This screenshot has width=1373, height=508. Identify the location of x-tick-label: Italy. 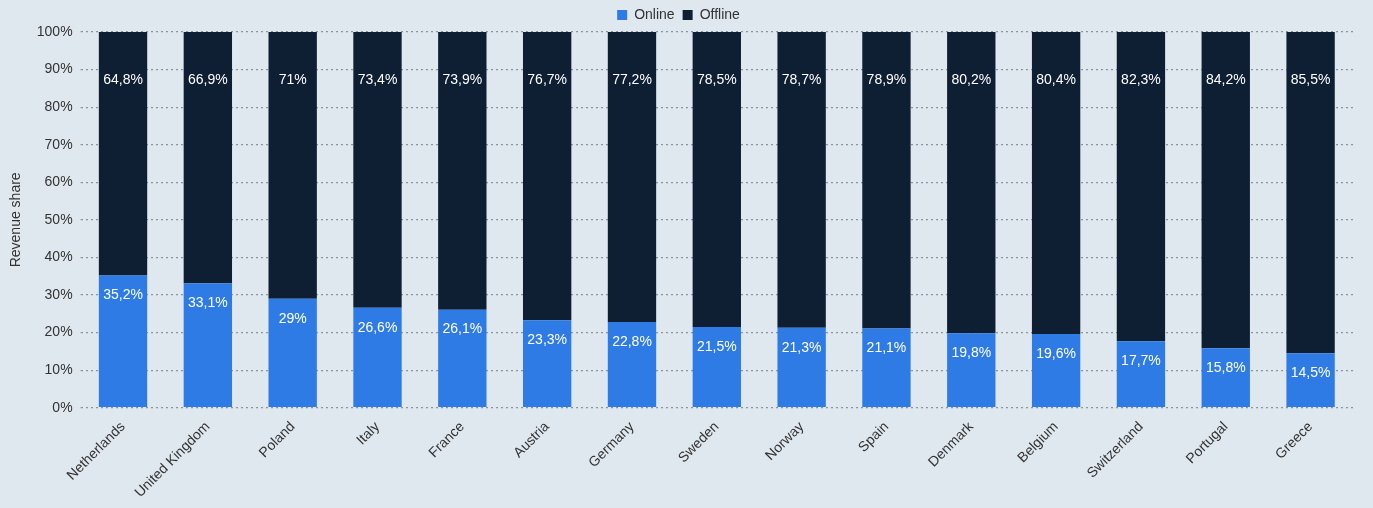
(367, 433).